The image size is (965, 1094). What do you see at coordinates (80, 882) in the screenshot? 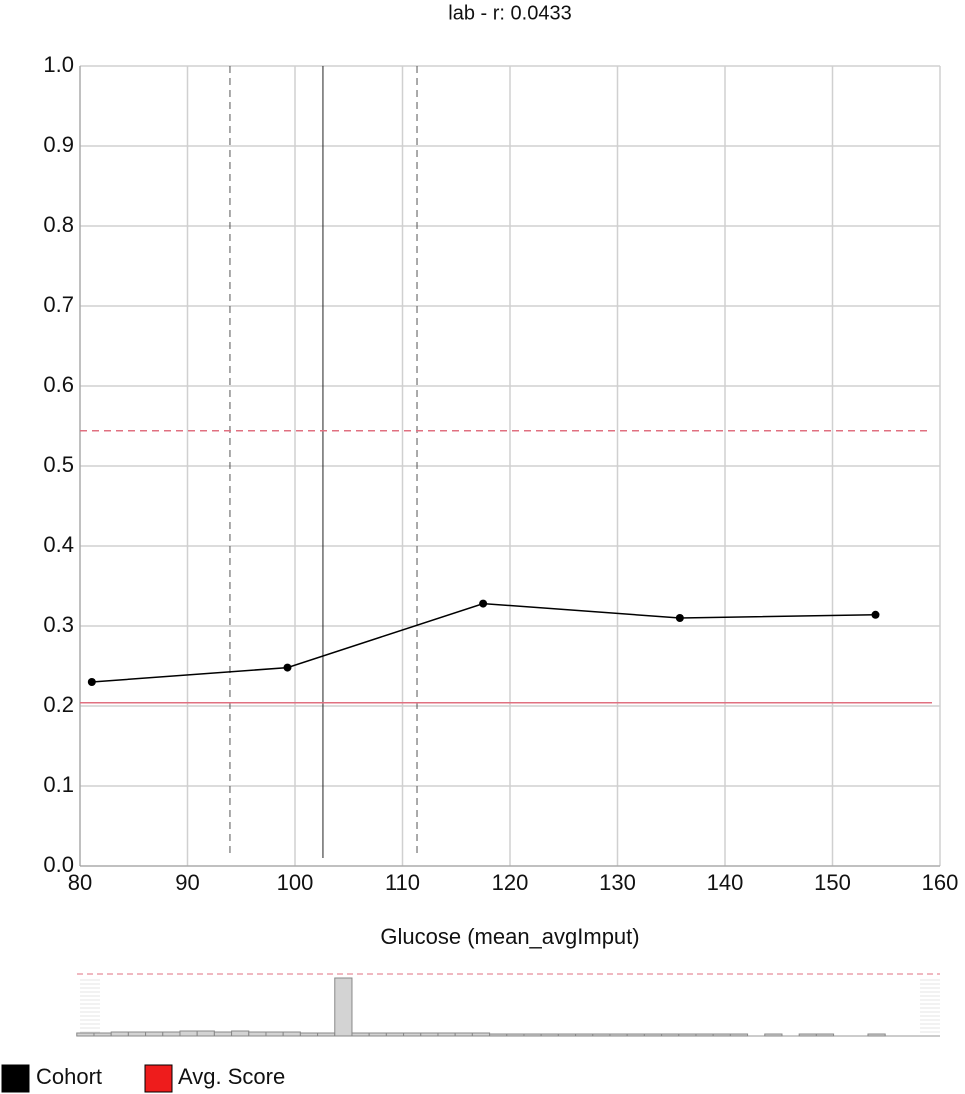
I see `x-tick-label: 80` at bounding box center [80, 882].